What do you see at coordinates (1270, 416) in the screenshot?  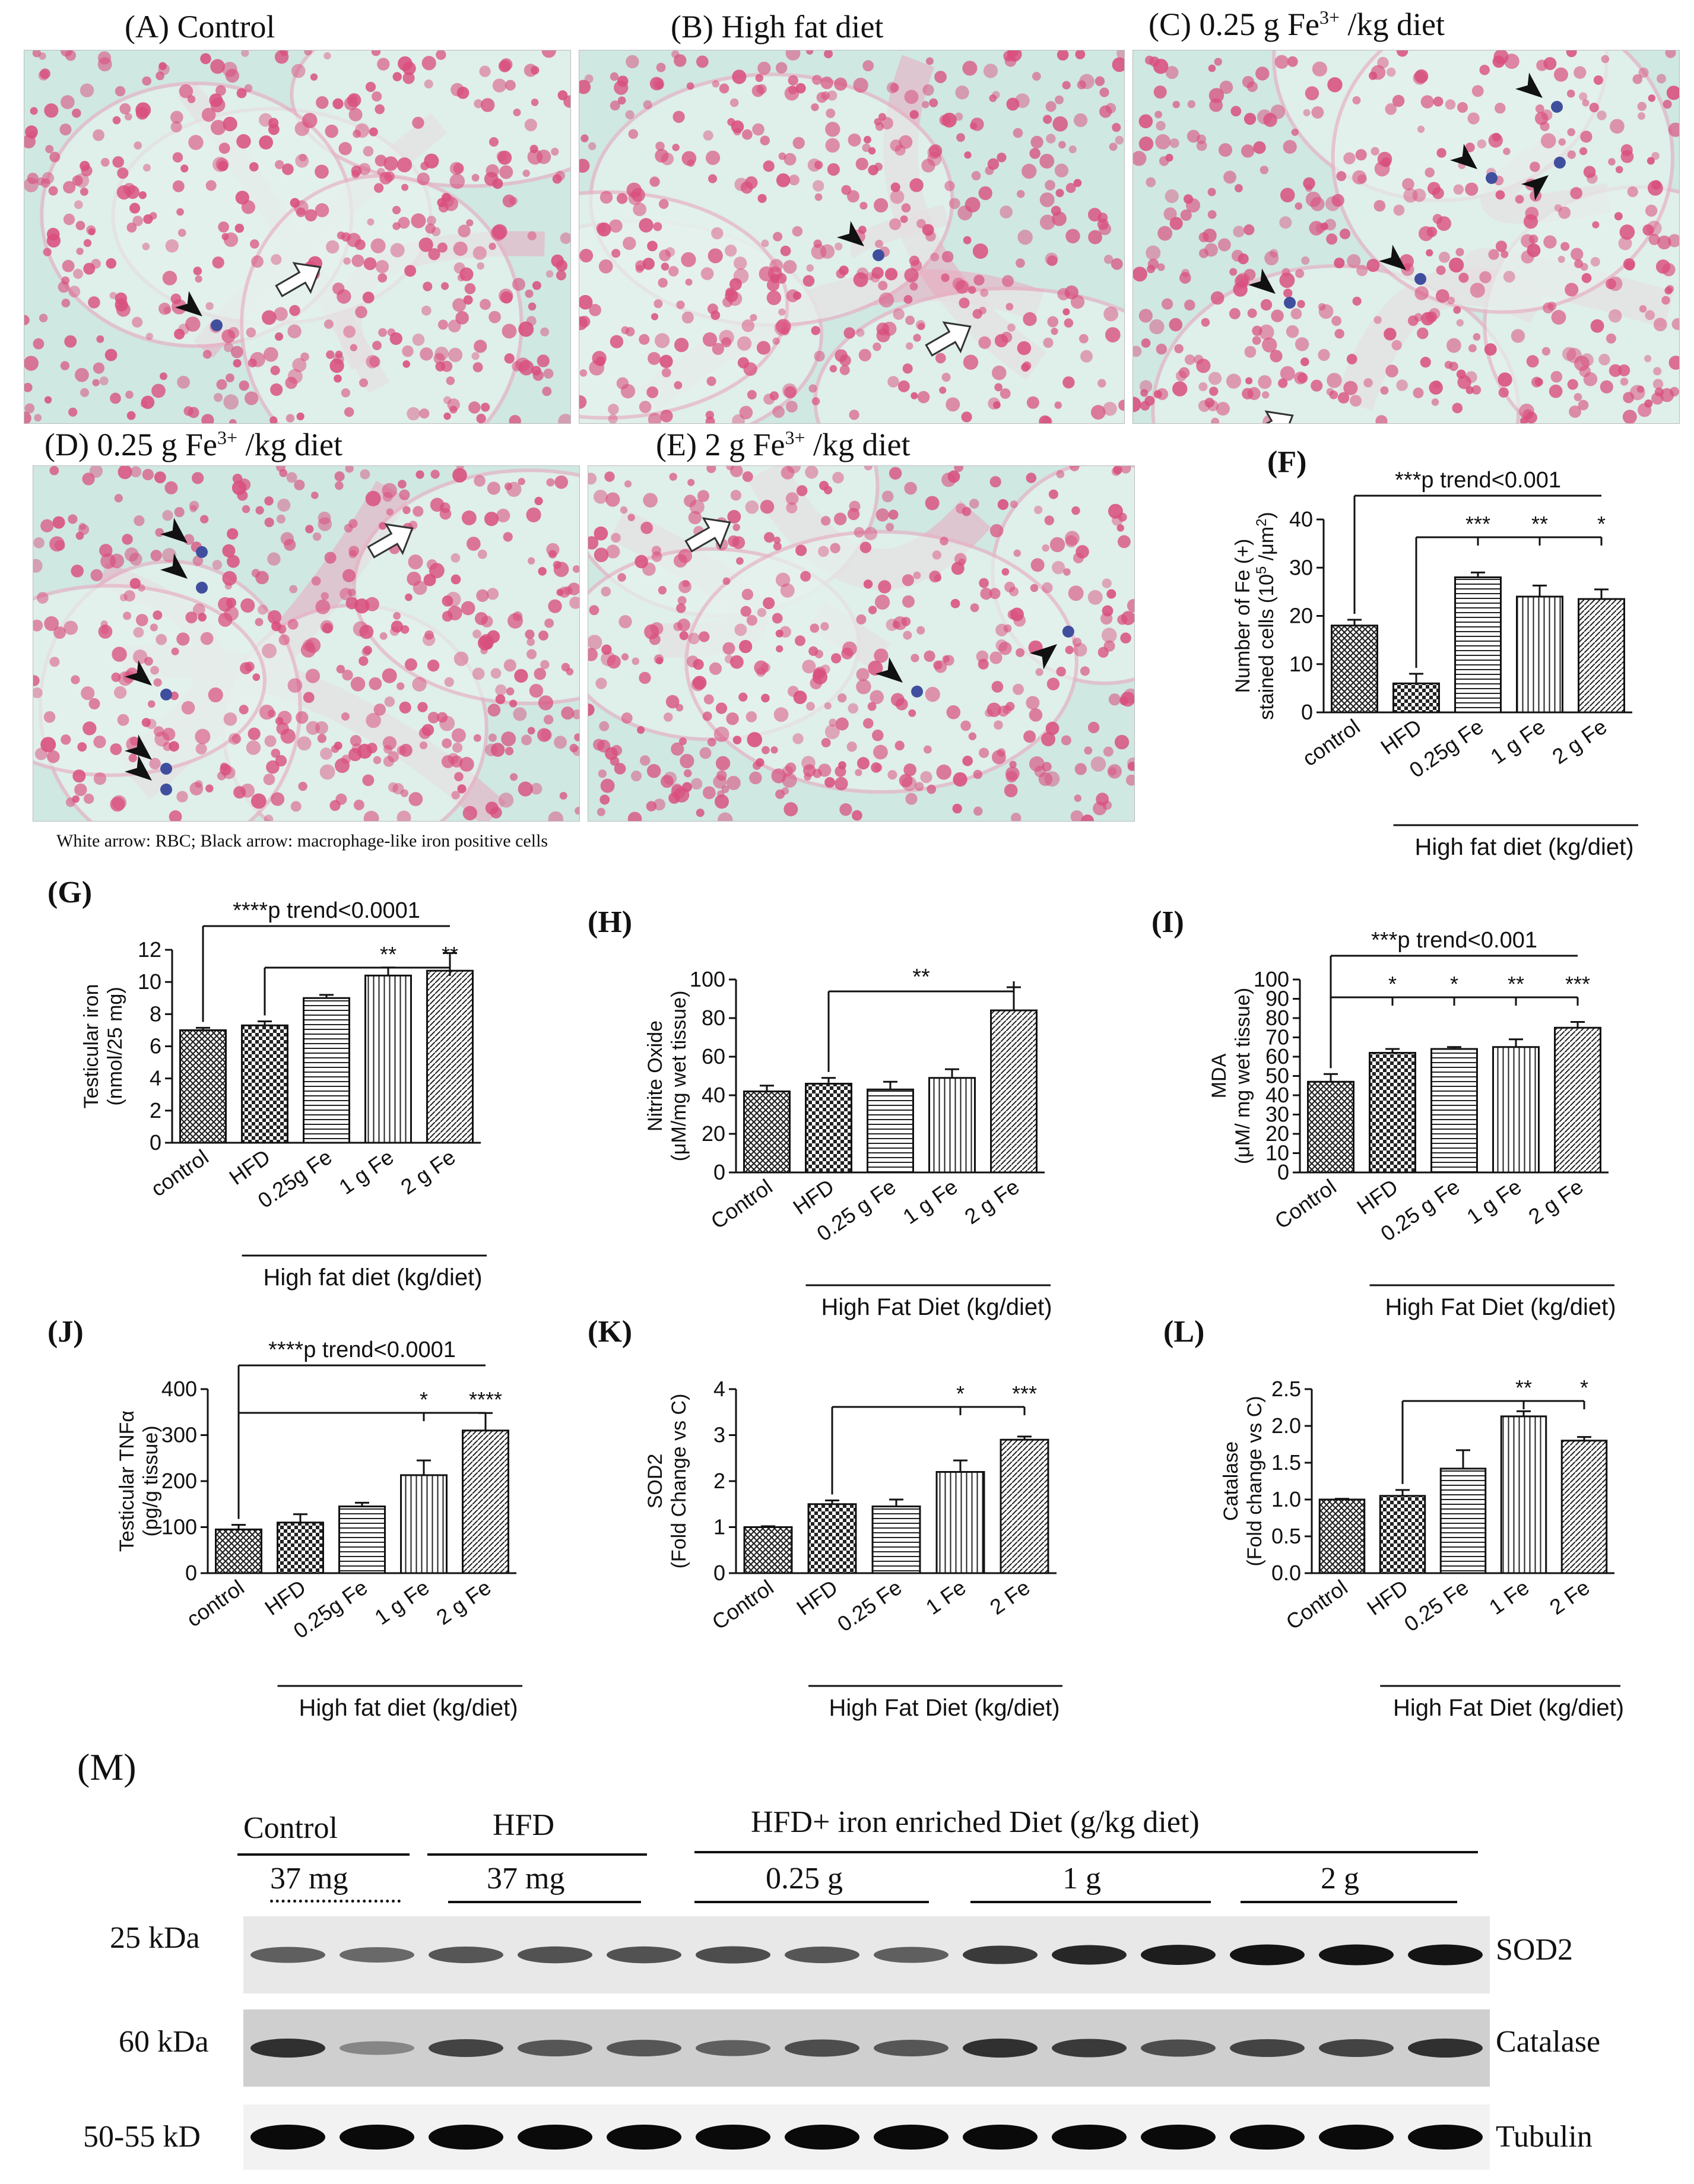 I see `arrow-shape` at bounding box center [1270, 416].